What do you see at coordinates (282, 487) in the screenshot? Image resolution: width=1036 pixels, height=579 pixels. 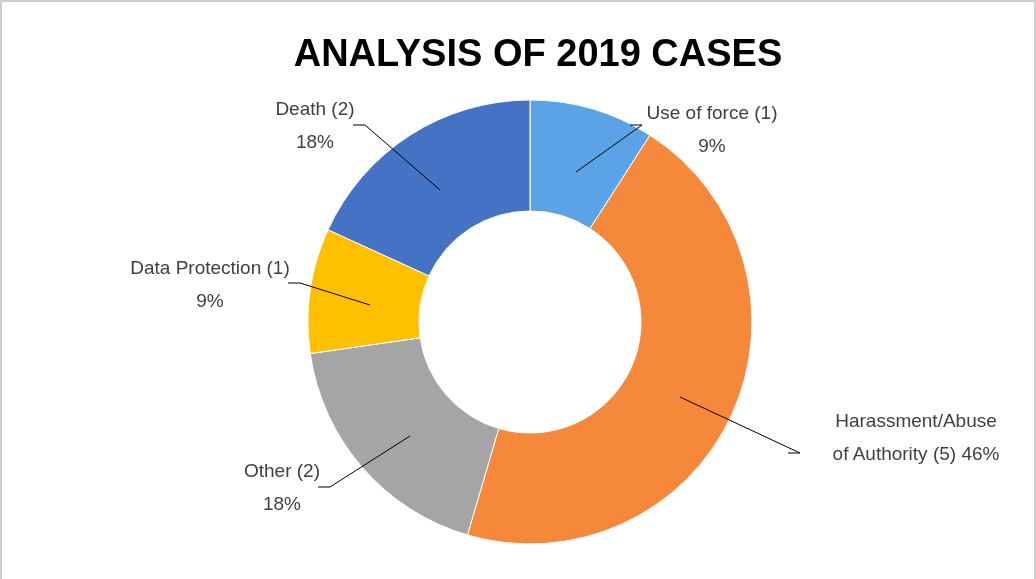 I see `slice-label: Other (2) 18%` at bounding box center [282, 487].